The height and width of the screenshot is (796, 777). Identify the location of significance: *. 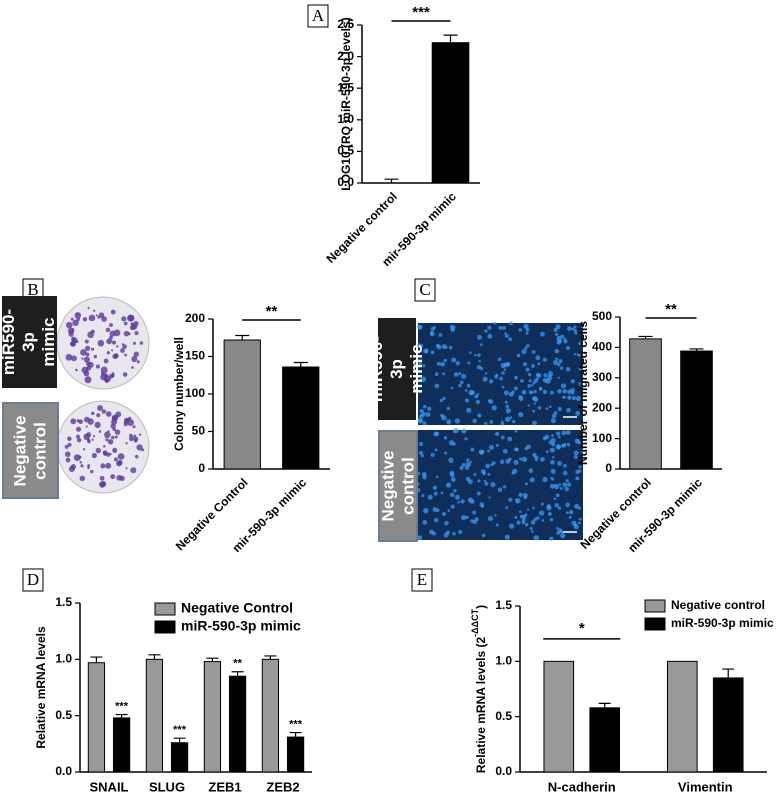
(582, 628).